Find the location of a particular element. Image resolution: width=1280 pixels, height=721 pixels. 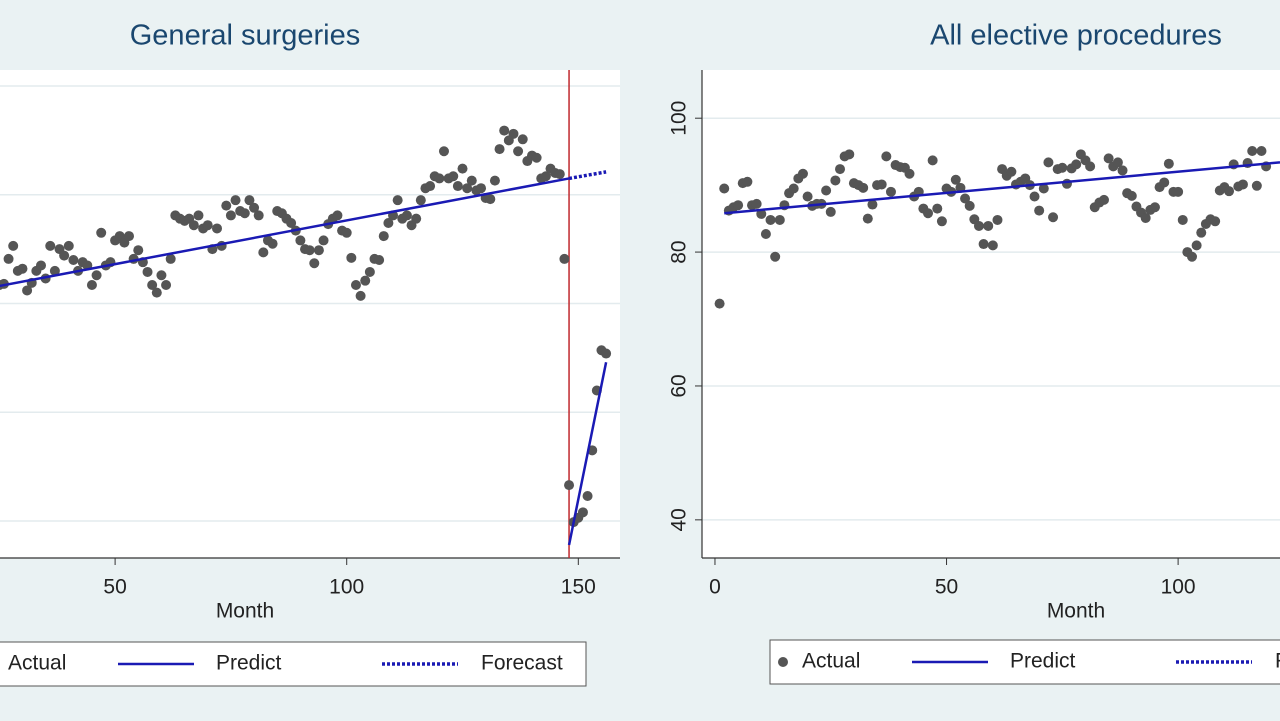

chart-title: All elective procedures is located at coordinates (1076, 36).